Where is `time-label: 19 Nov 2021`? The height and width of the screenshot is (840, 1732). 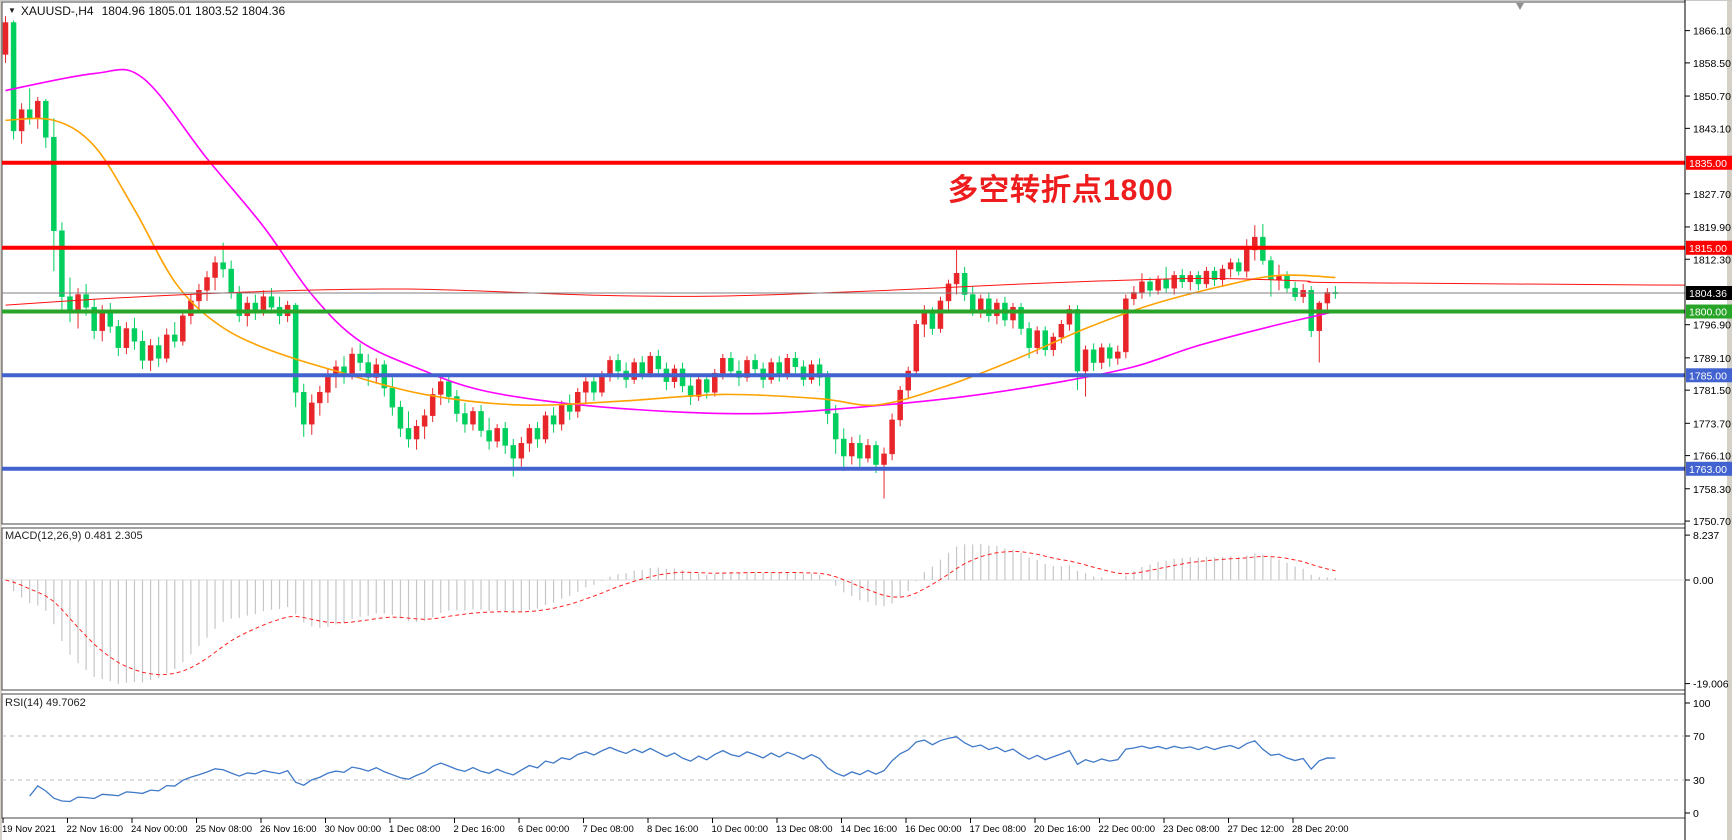
time-label: 19 Nov 2021 is located at coordinates (29, 829).